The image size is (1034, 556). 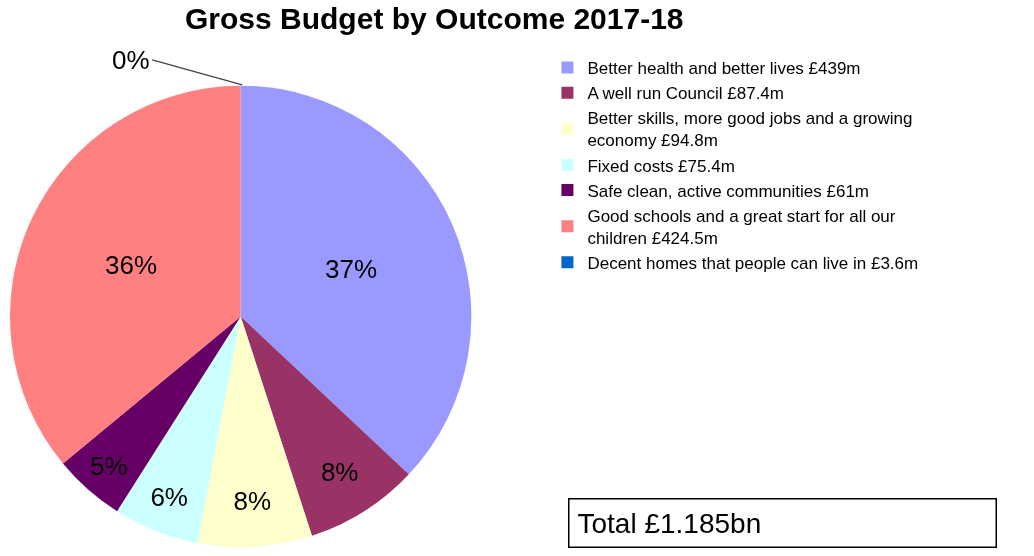 I want to click on legend-label: Fixed costs £75.4m, so click(x=661, y=166).